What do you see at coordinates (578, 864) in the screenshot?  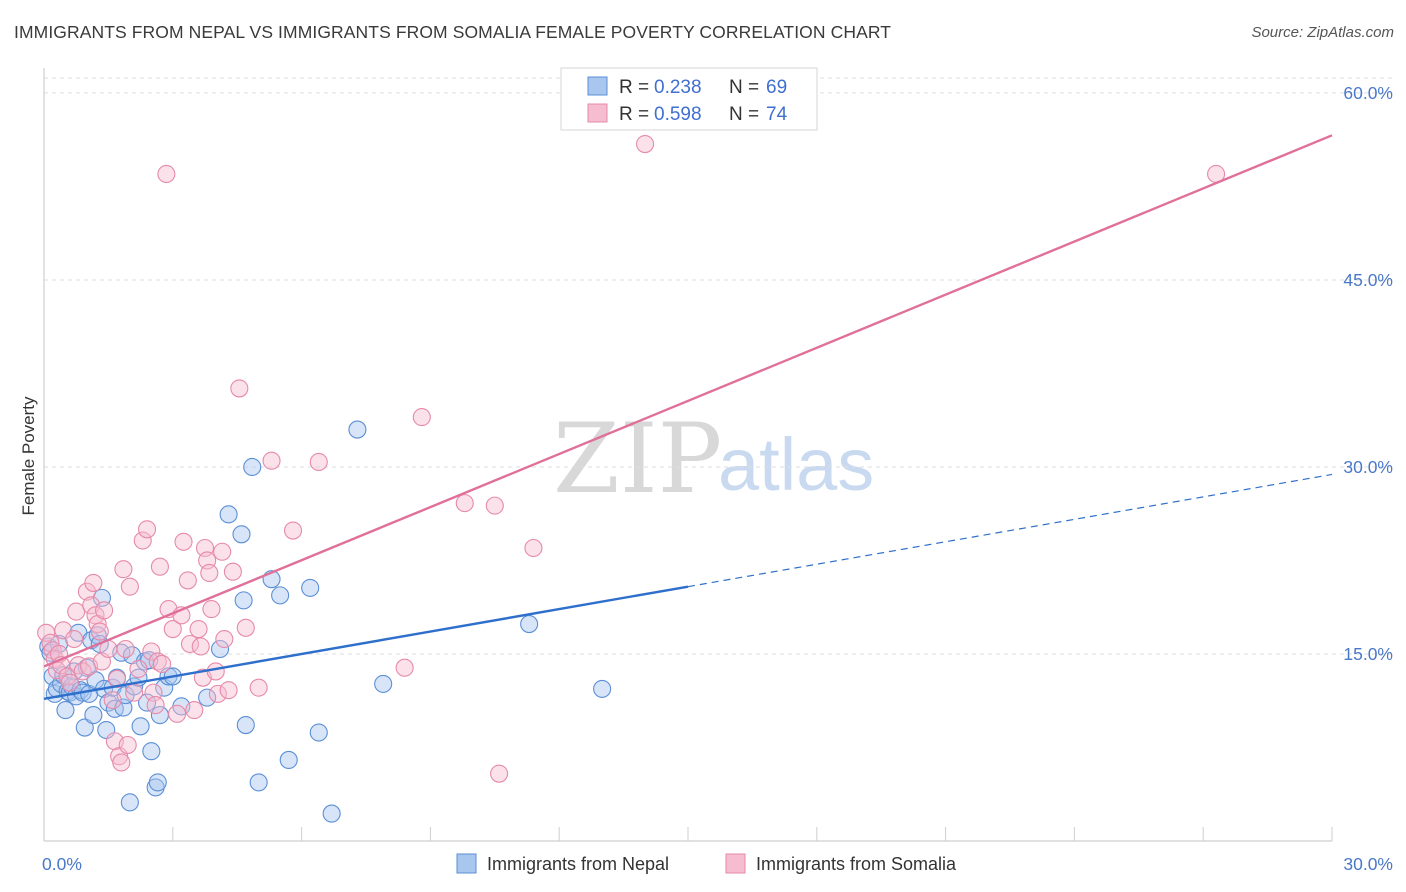 I see `series-legend-label-nepal: Immigrants from Nepal` at bounding box center [578, 864].